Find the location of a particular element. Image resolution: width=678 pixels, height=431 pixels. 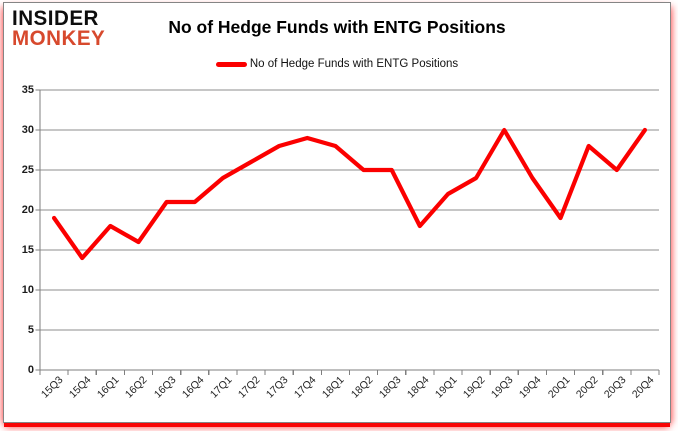

chart-title: No of Hedge Funds with ENTG Positions is located at coordinates (337, 27).